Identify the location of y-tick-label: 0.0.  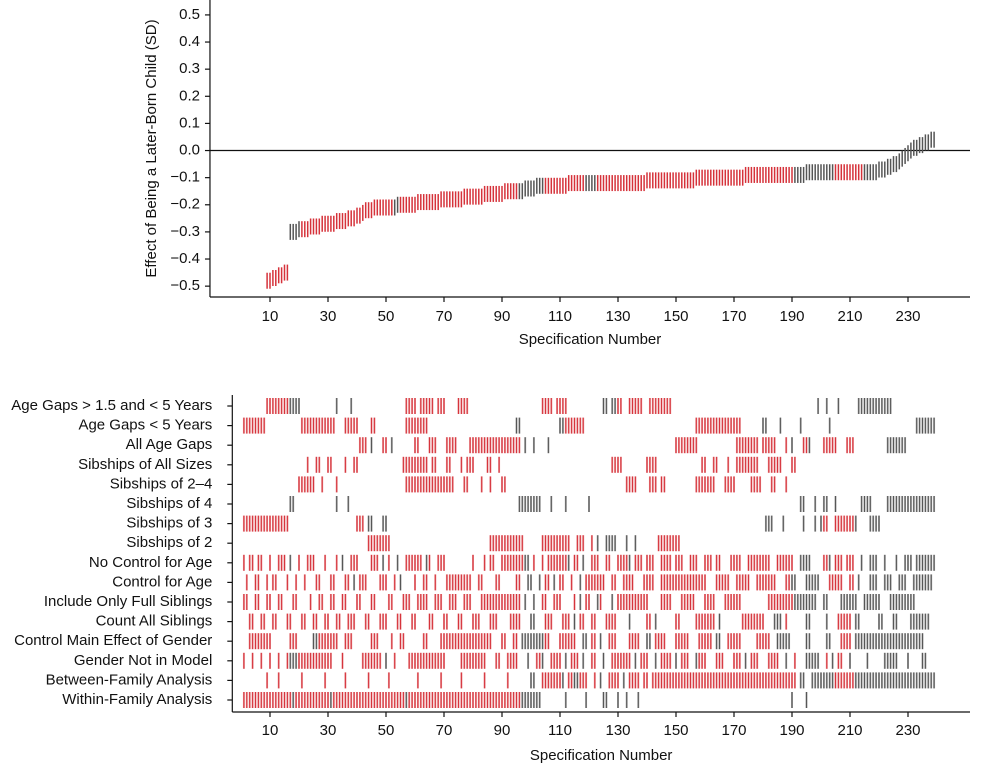
(189, 150).